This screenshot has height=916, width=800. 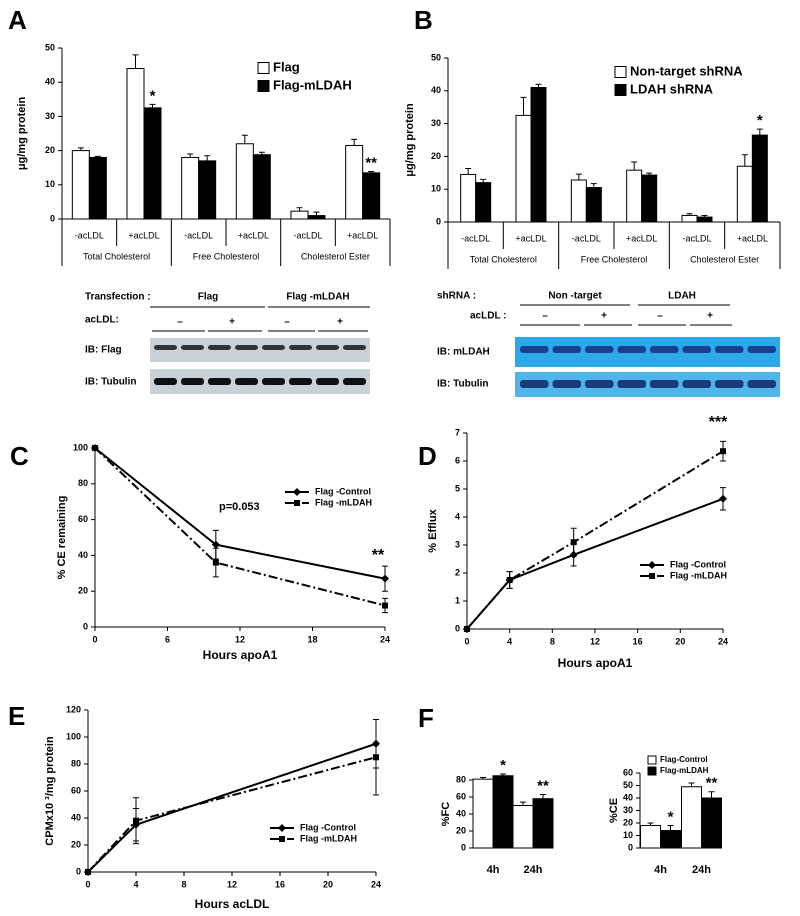 I want to click on y-axis-label: %FC, so click(x=446, y=814).